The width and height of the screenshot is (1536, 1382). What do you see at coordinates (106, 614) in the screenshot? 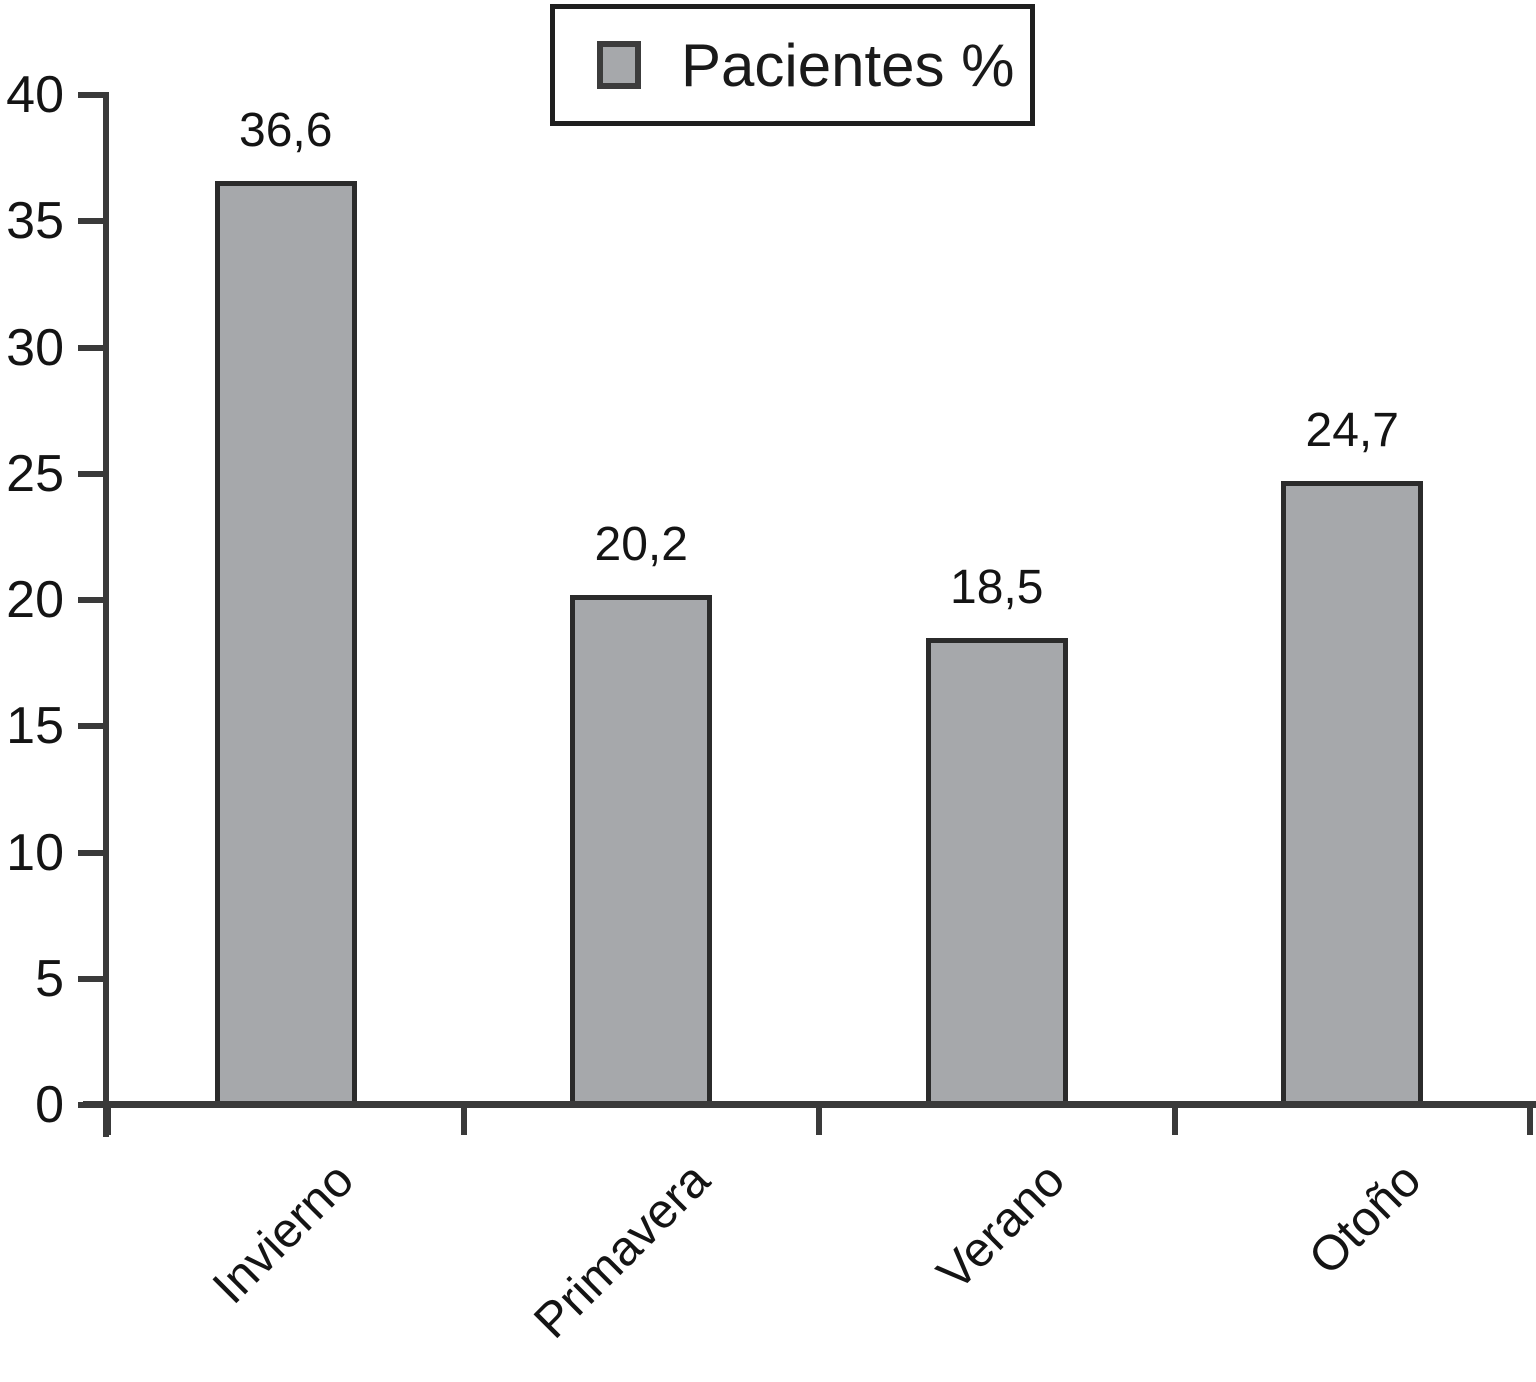
I see `y-axis-line` at bounding box center [106, 614].